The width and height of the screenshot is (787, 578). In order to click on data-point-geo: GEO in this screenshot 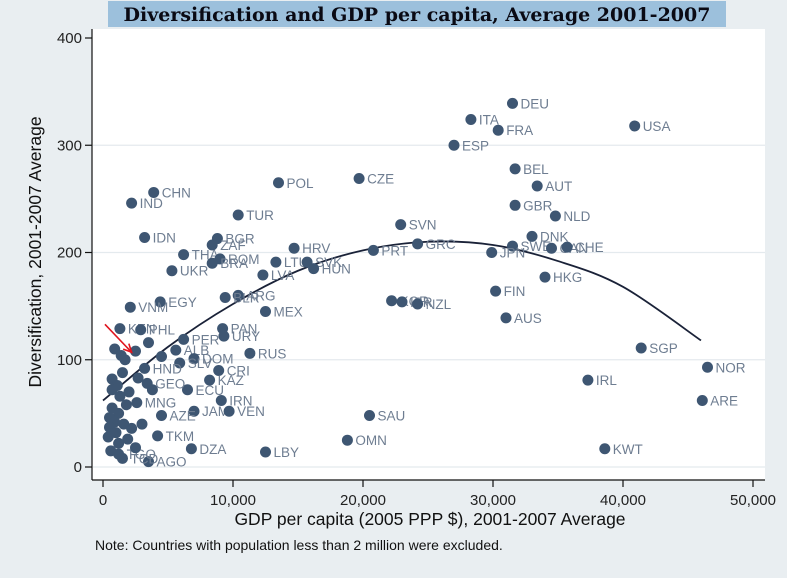, I will do `click(163, 383)`.